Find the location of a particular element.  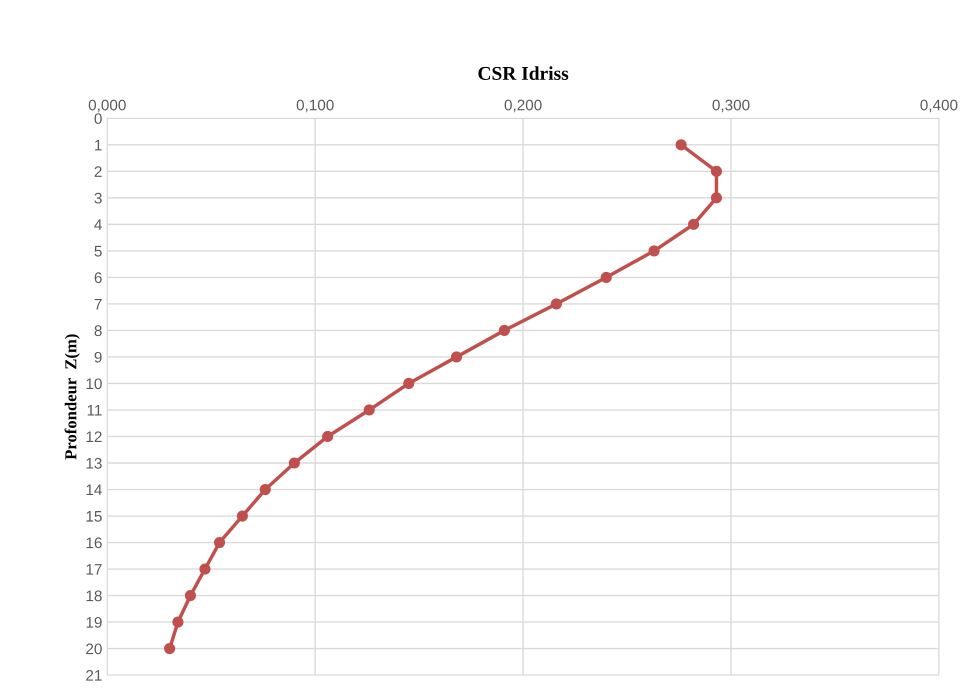

x-tick-label: 0,400 is located at coordinates (939, 106).